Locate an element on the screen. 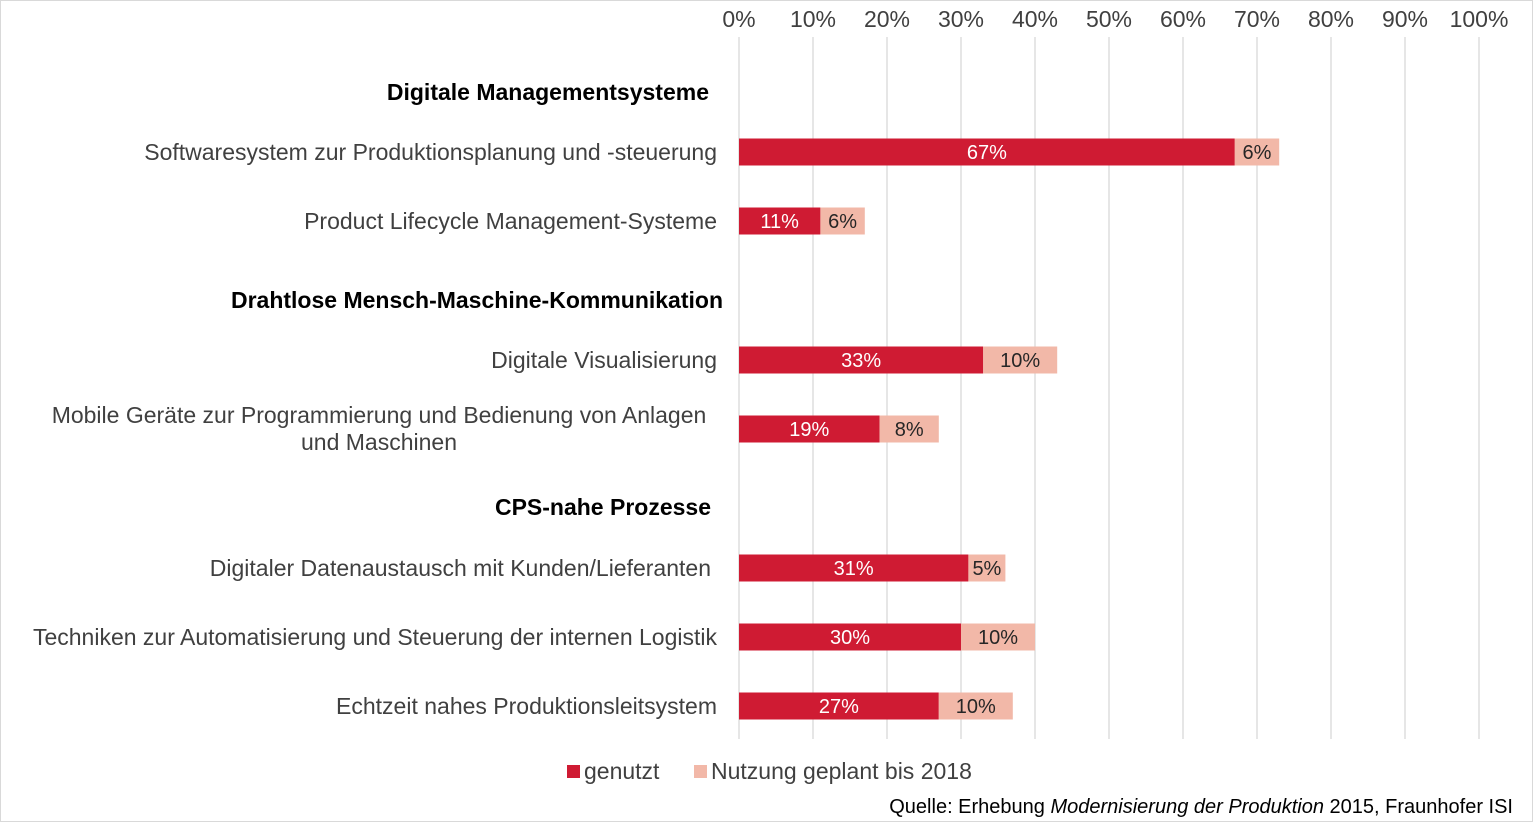 This screenshot has height=824, width=1535. x-axis-ticks: 0% 10% 20% 30% 40% 50% 60% 70% 80% 90% 100% is located at coordinates (1115, 19).